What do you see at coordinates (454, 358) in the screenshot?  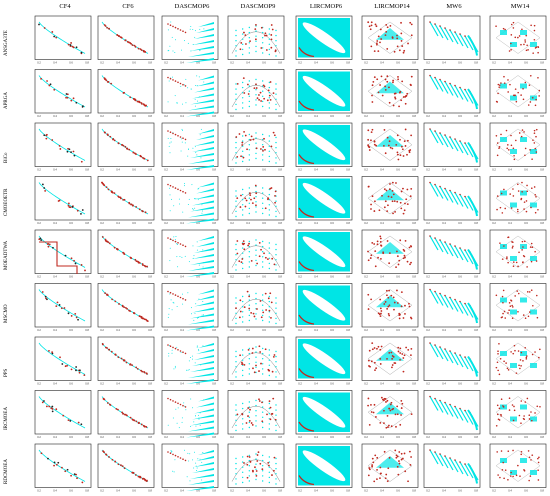 I see `feasible-ray` at bounding box center [454, 358].